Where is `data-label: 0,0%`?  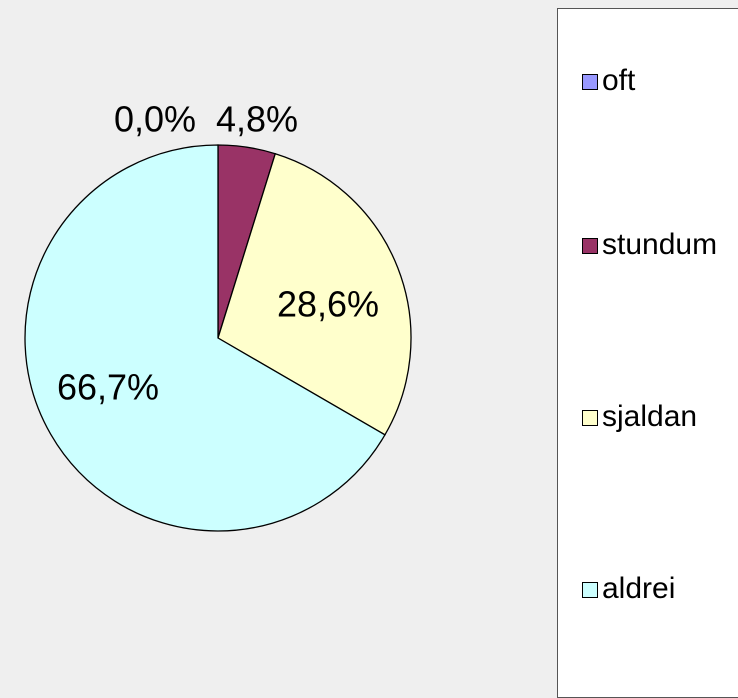
data-label: 0,0% is located at coordinates (155, 119).